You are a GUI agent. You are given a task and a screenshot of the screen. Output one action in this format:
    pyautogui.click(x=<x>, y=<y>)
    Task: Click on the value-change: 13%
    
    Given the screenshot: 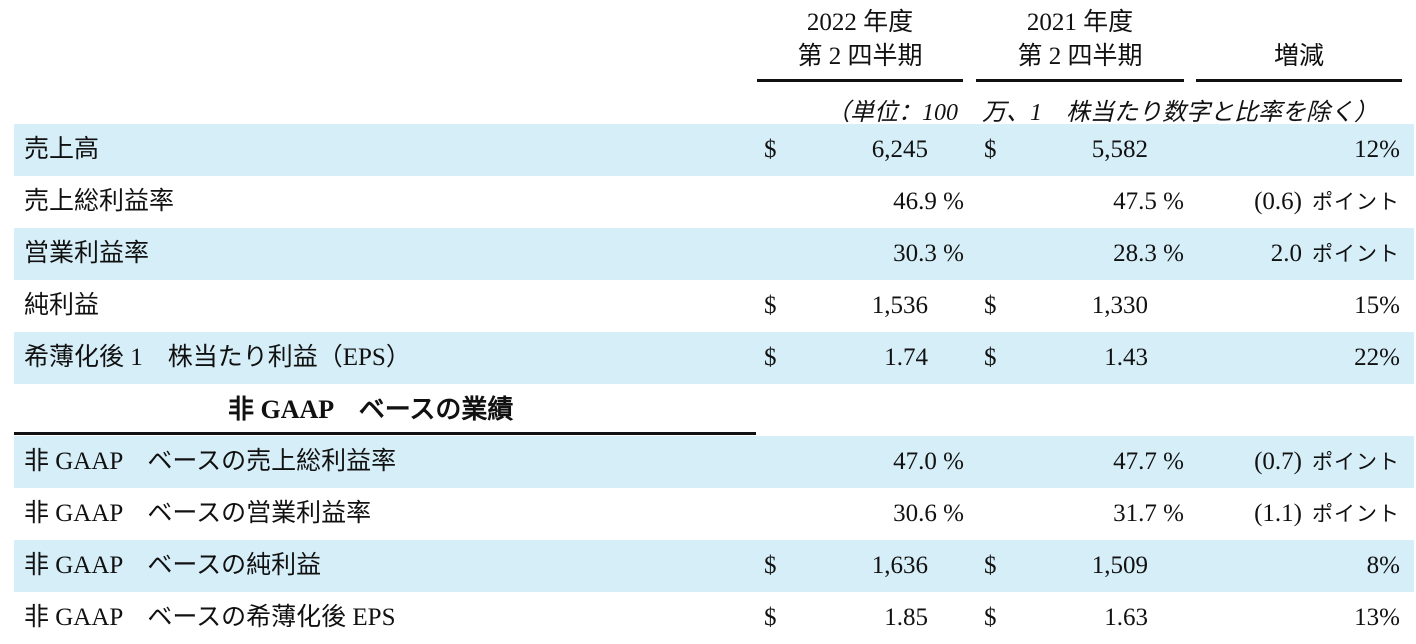 What is the action you would take?
    pyautogui.click(x=1377, y=617)
    